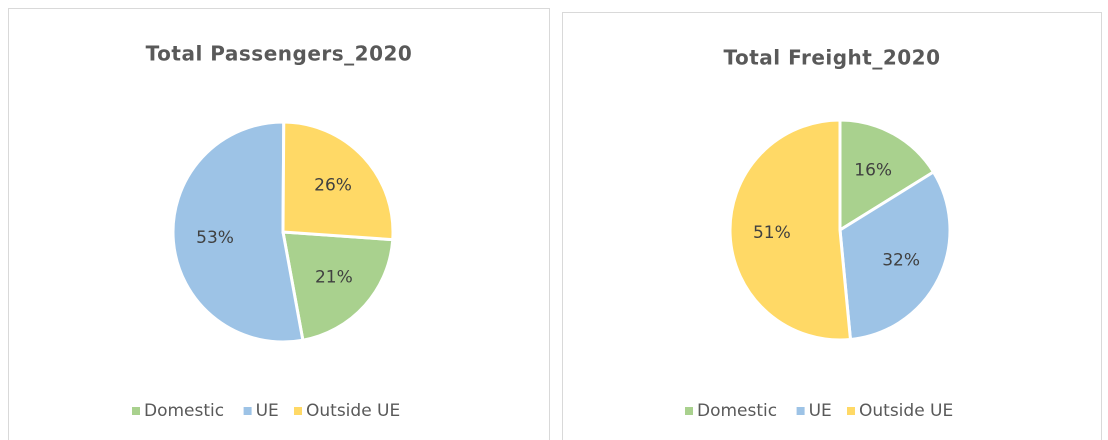 The image size is (1108, 440). I want to click on data-label: 51%, so click(772, 233).